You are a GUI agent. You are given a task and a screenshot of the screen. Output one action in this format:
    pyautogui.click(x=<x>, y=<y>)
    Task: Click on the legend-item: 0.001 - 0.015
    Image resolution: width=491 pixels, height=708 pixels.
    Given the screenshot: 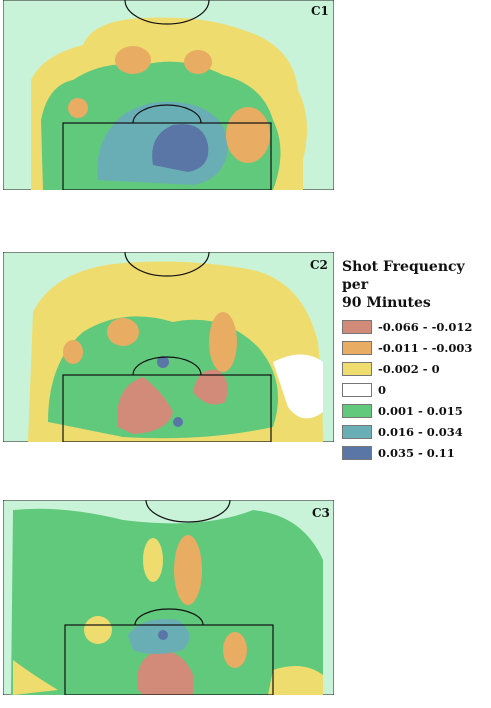 What is the action you would take?
    pyautogui.click(x=416, y=410)
    